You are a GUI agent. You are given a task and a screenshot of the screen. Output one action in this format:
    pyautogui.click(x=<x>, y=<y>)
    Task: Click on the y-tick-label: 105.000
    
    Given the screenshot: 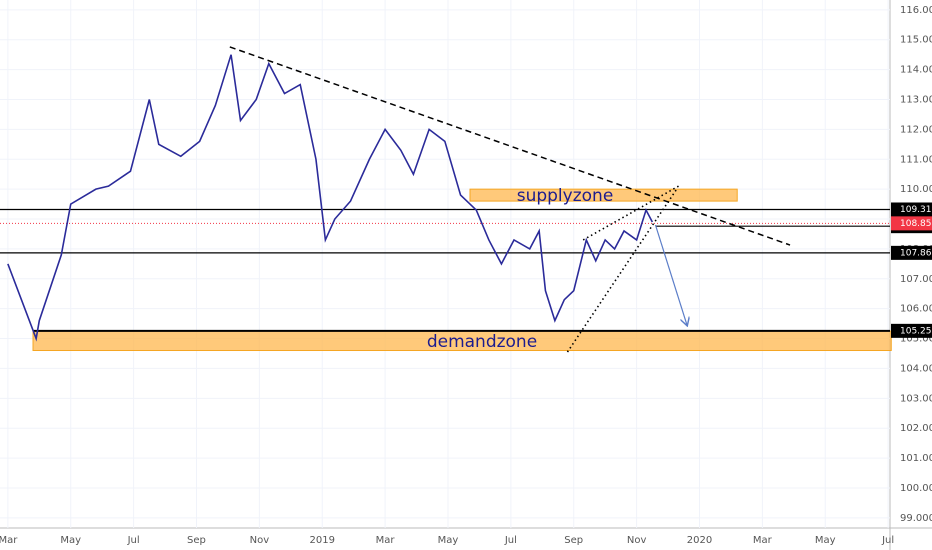 What is the action you would take?
    pyautogui.click(x=916, y=339)
    